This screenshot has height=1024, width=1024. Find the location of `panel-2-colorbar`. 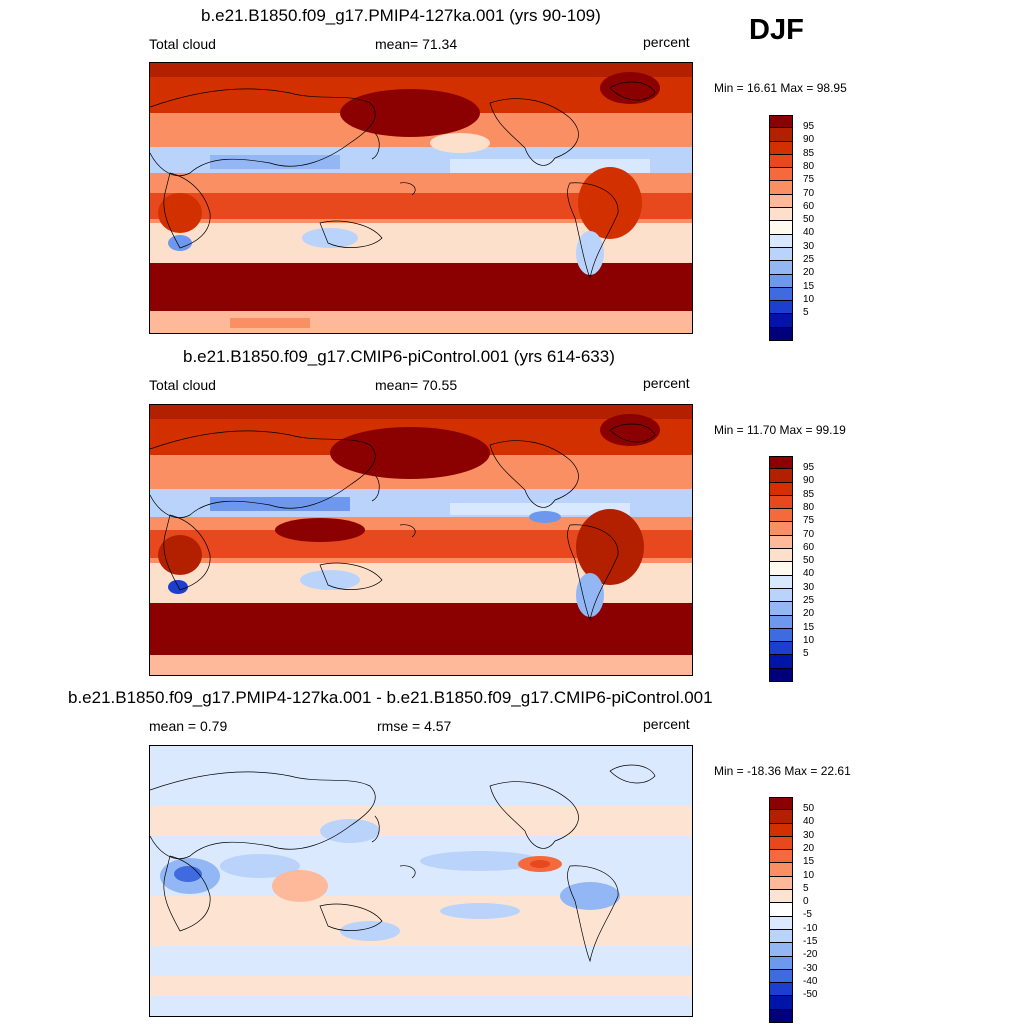

panel-2-colorbar is located at coordinates (781, 569).